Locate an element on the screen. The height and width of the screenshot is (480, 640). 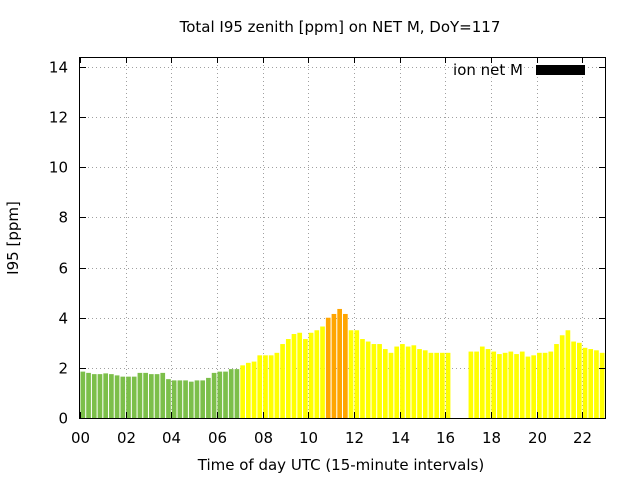
legend-swatch is located at coordinates (560, 70).